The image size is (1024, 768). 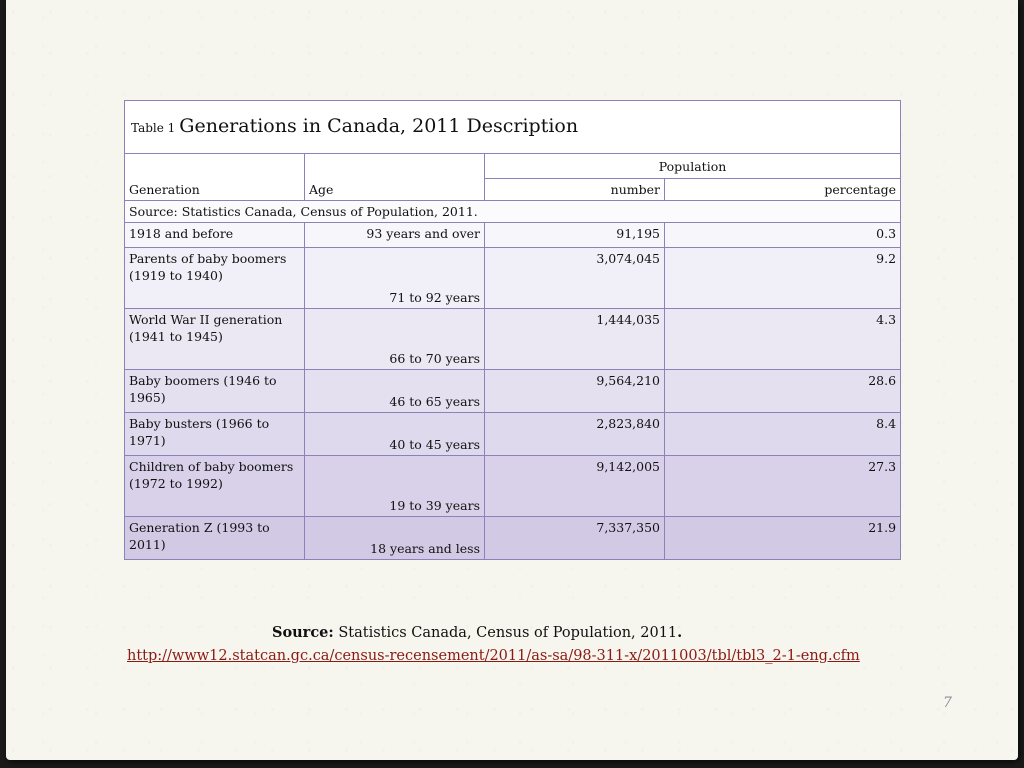 I want to click on cell-number: 2,823,840, so click(x=574, y=434).